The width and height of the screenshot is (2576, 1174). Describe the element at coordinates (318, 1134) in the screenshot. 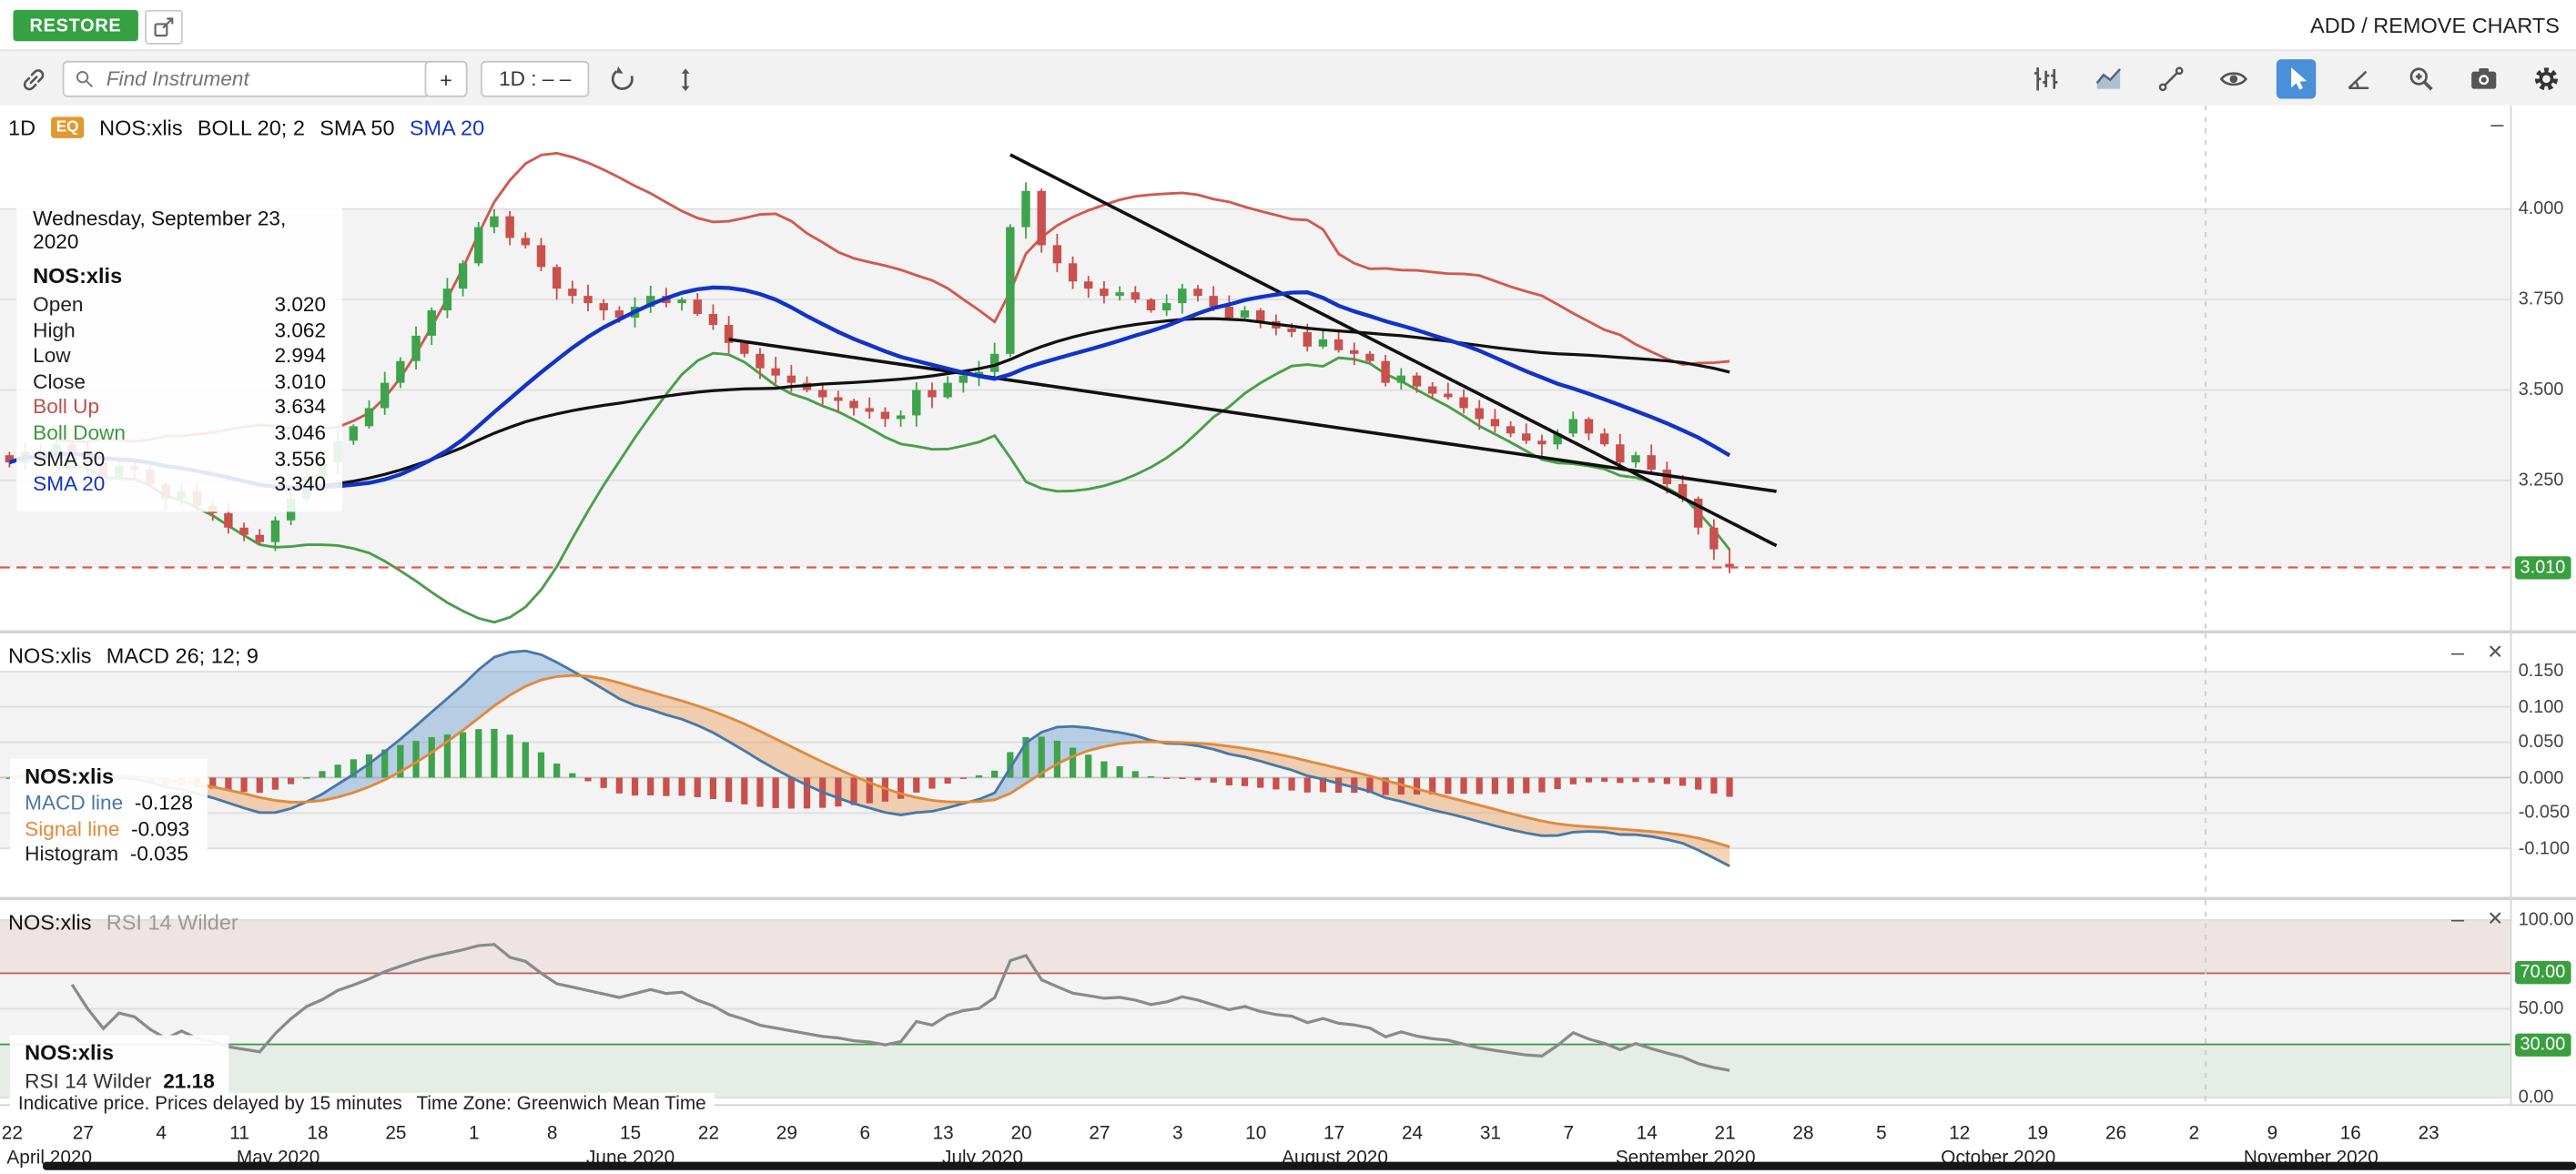

I see `day-tick-label: 18` at that location.